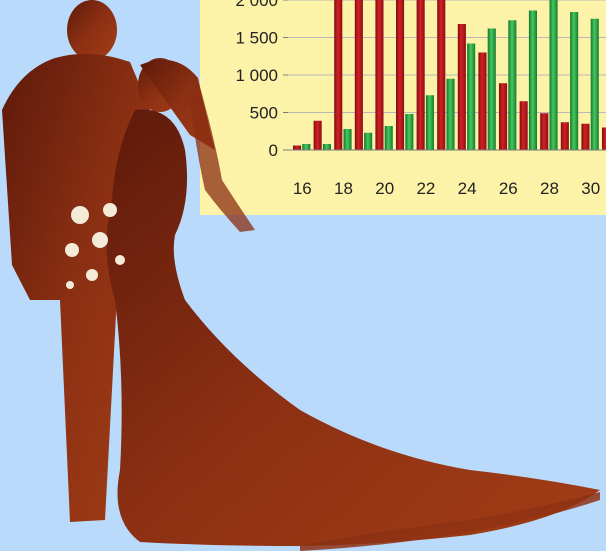 Image resolution: width=606 pixels, height=551 pixels. Describe the element at coordinates (467, 188) in the screenshot. I see `x-tick-label: 24` at that location.